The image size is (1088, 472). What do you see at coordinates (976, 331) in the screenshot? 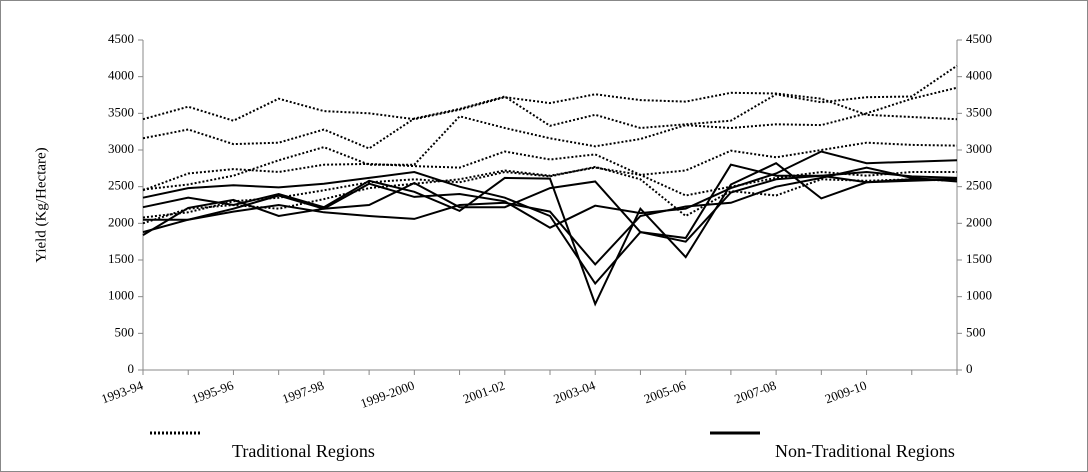
I see `y2-tick-label: 500` at bounding box center [976, 331].